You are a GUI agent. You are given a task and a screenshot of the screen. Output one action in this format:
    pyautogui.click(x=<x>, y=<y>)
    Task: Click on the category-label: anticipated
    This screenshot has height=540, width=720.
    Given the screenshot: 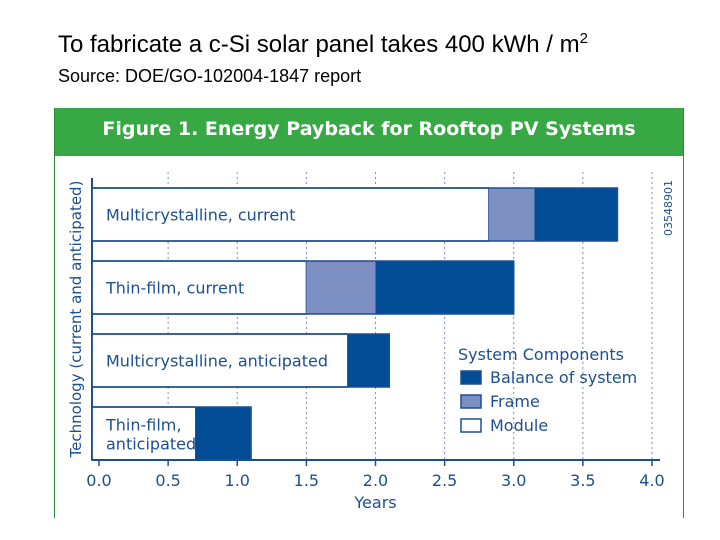 What is the action you would take?
    pyautogui.click(x=151, y=444)
    